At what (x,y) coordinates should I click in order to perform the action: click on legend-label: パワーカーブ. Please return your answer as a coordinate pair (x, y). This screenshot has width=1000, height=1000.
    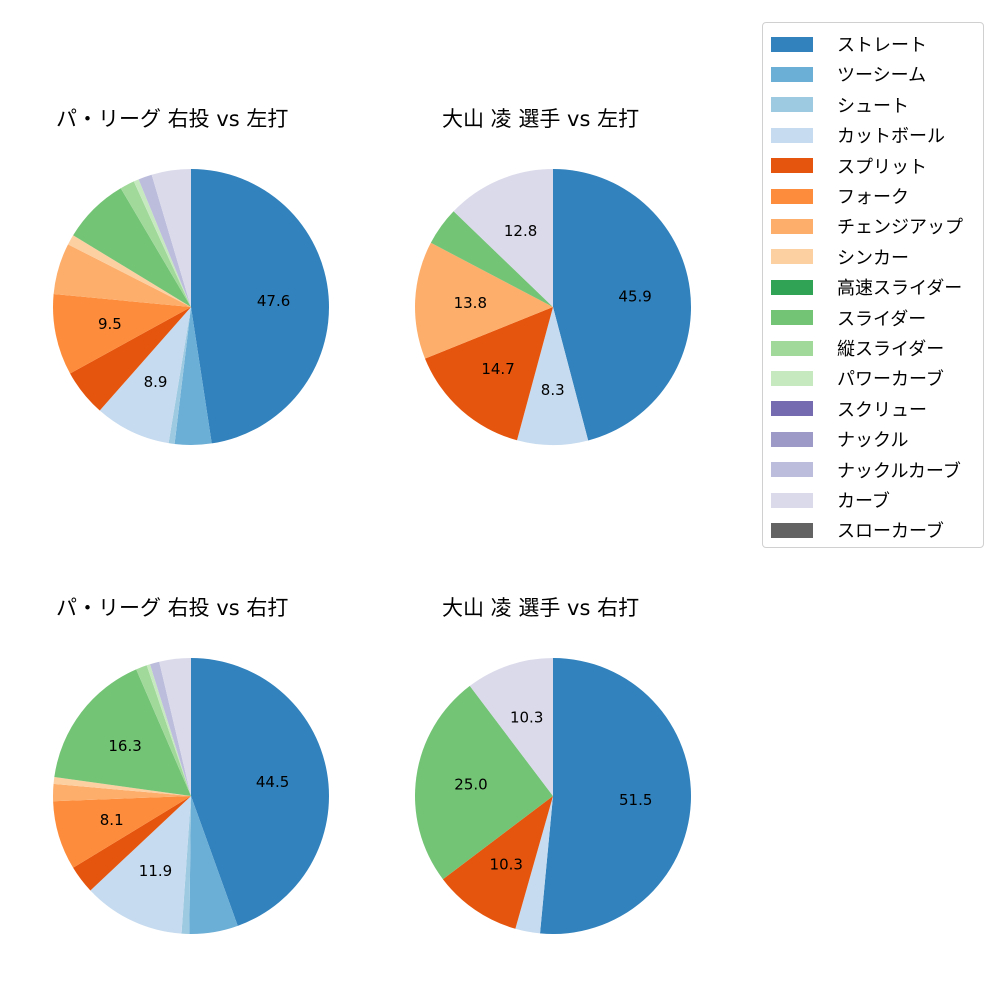
    Looking at the image, I should click on (890, 380).